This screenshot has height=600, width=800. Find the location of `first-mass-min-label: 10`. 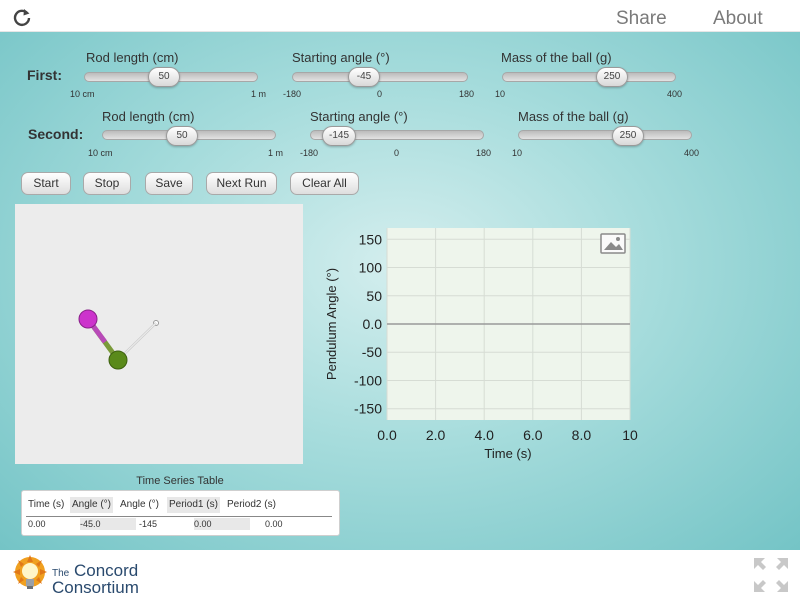

first-mass-min-label: 10 is located at coordinates (500, 94).